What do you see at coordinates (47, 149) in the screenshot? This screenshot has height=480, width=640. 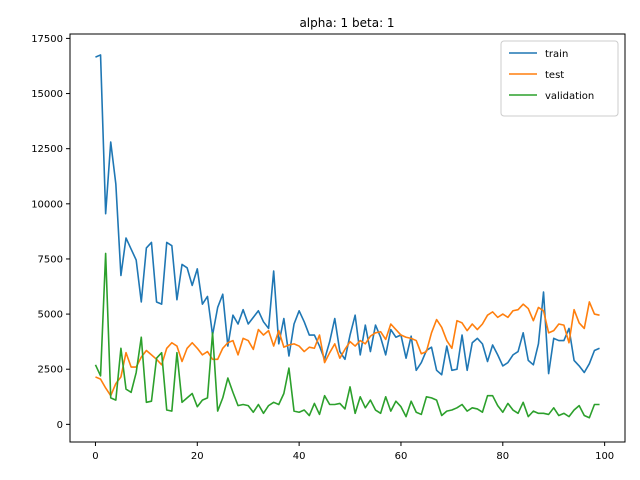 I see `y-tick-label: 12500` at bounding box center [47, 149].